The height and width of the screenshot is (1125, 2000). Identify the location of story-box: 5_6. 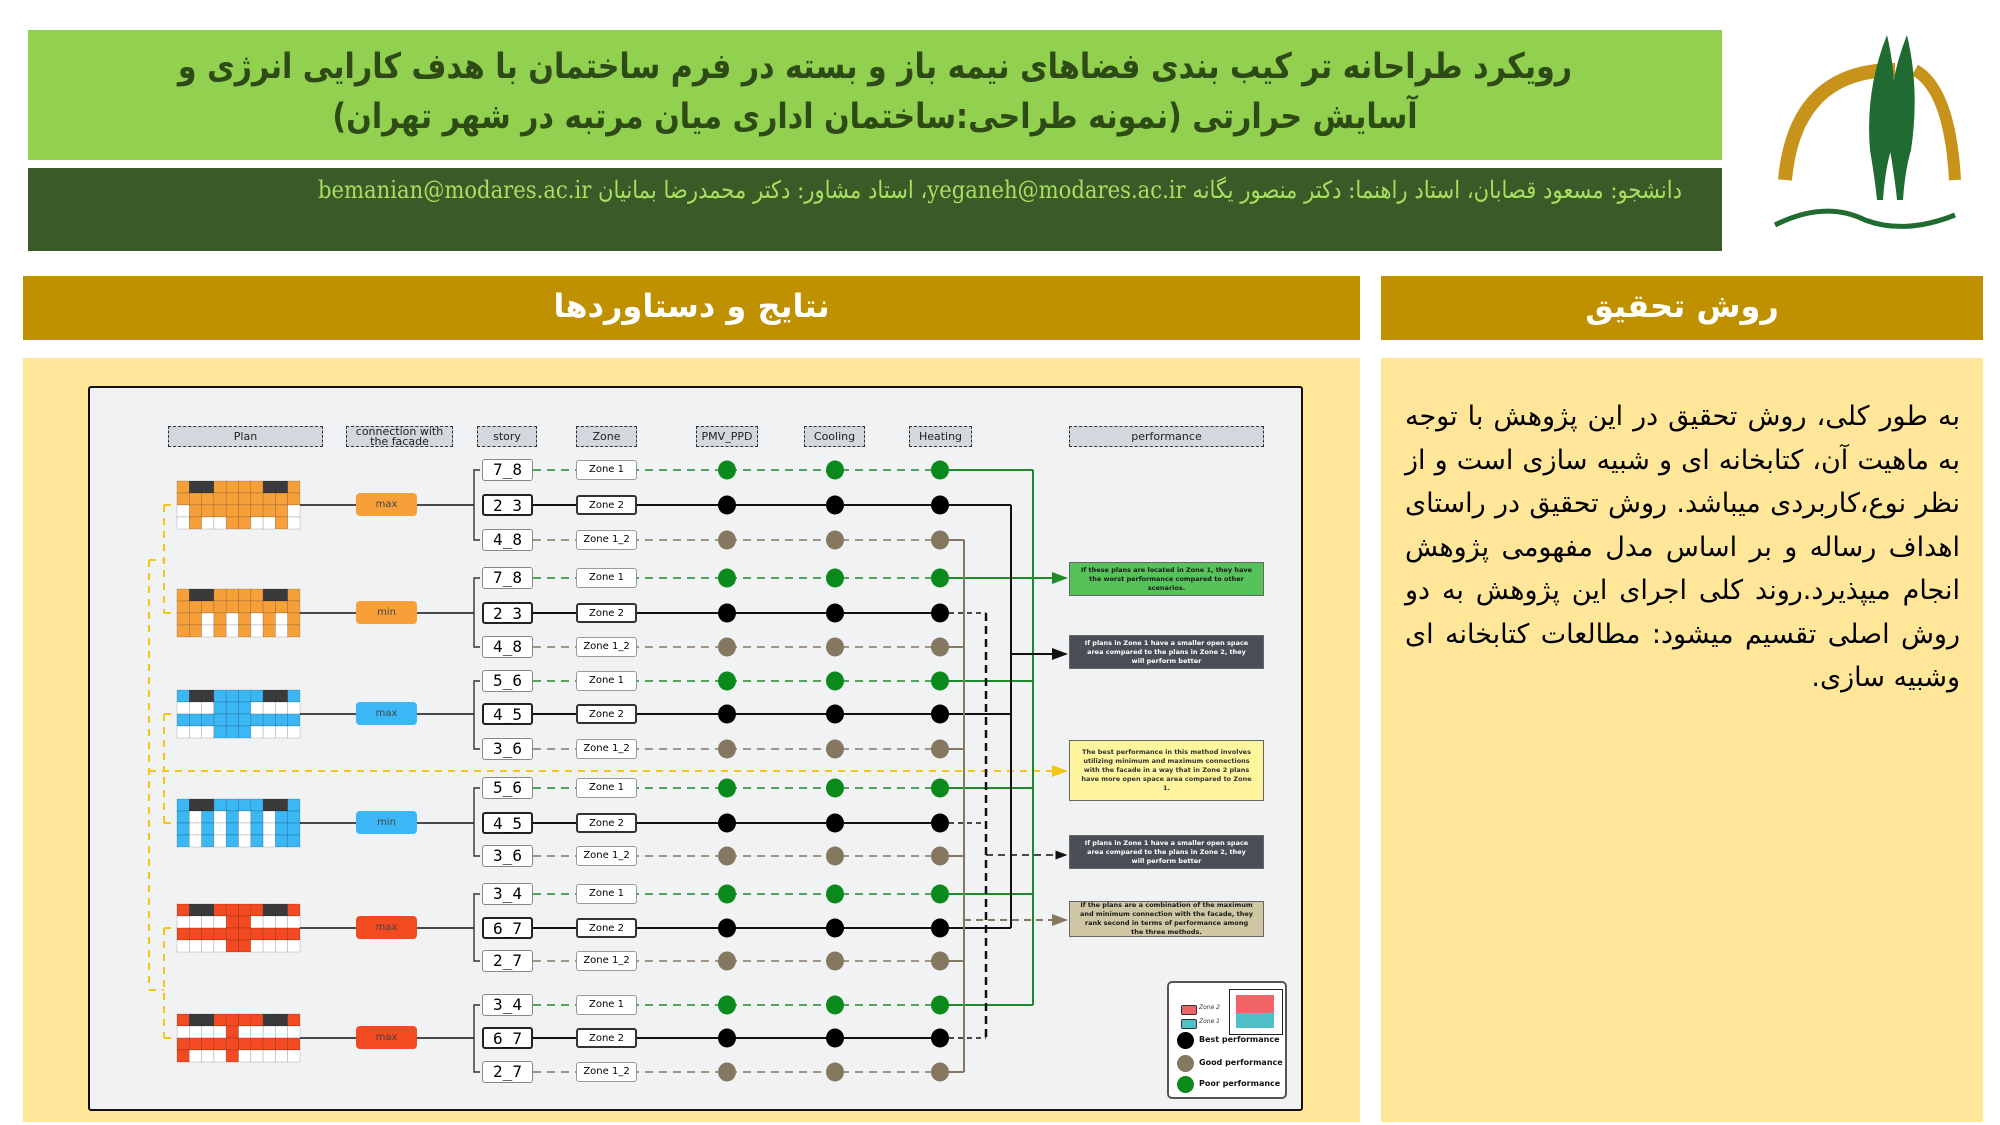
(507, 681).